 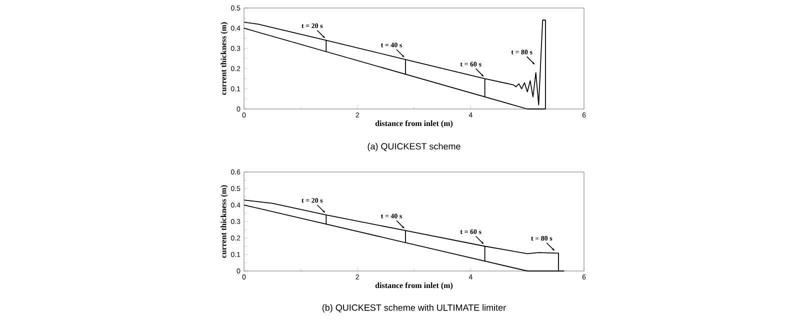 What do you see at coordinates (414, 308) in the screenshot?
I see `text: (b) QUICKEST scheme with ULTIMATE limiter` at bounding box center [414, 308].